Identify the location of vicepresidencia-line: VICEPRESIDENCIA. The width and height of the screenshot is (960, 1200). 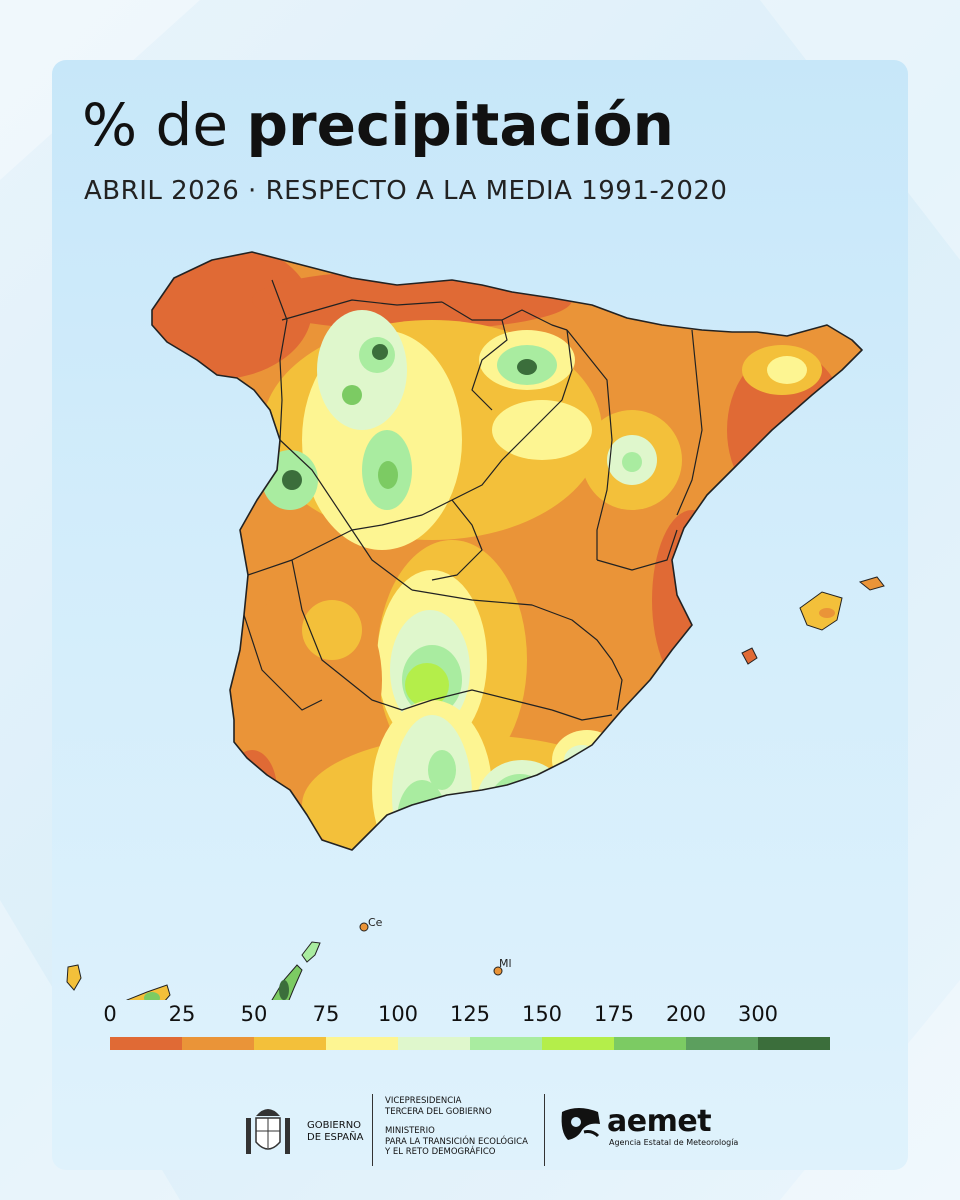
(423, 1101).